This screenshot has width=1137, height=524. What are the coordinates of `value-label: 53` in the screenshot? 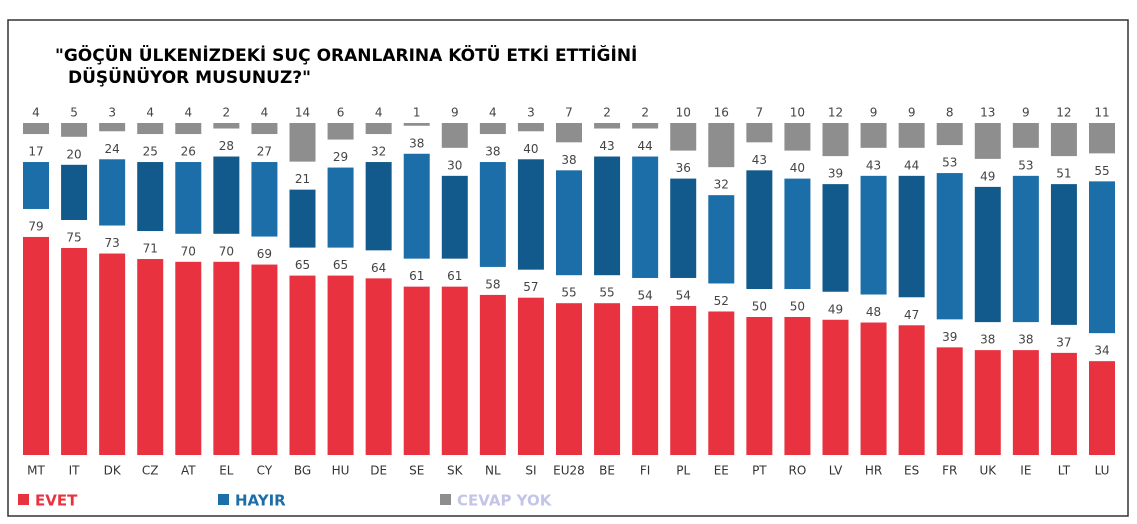 It's located at (1025, 165).